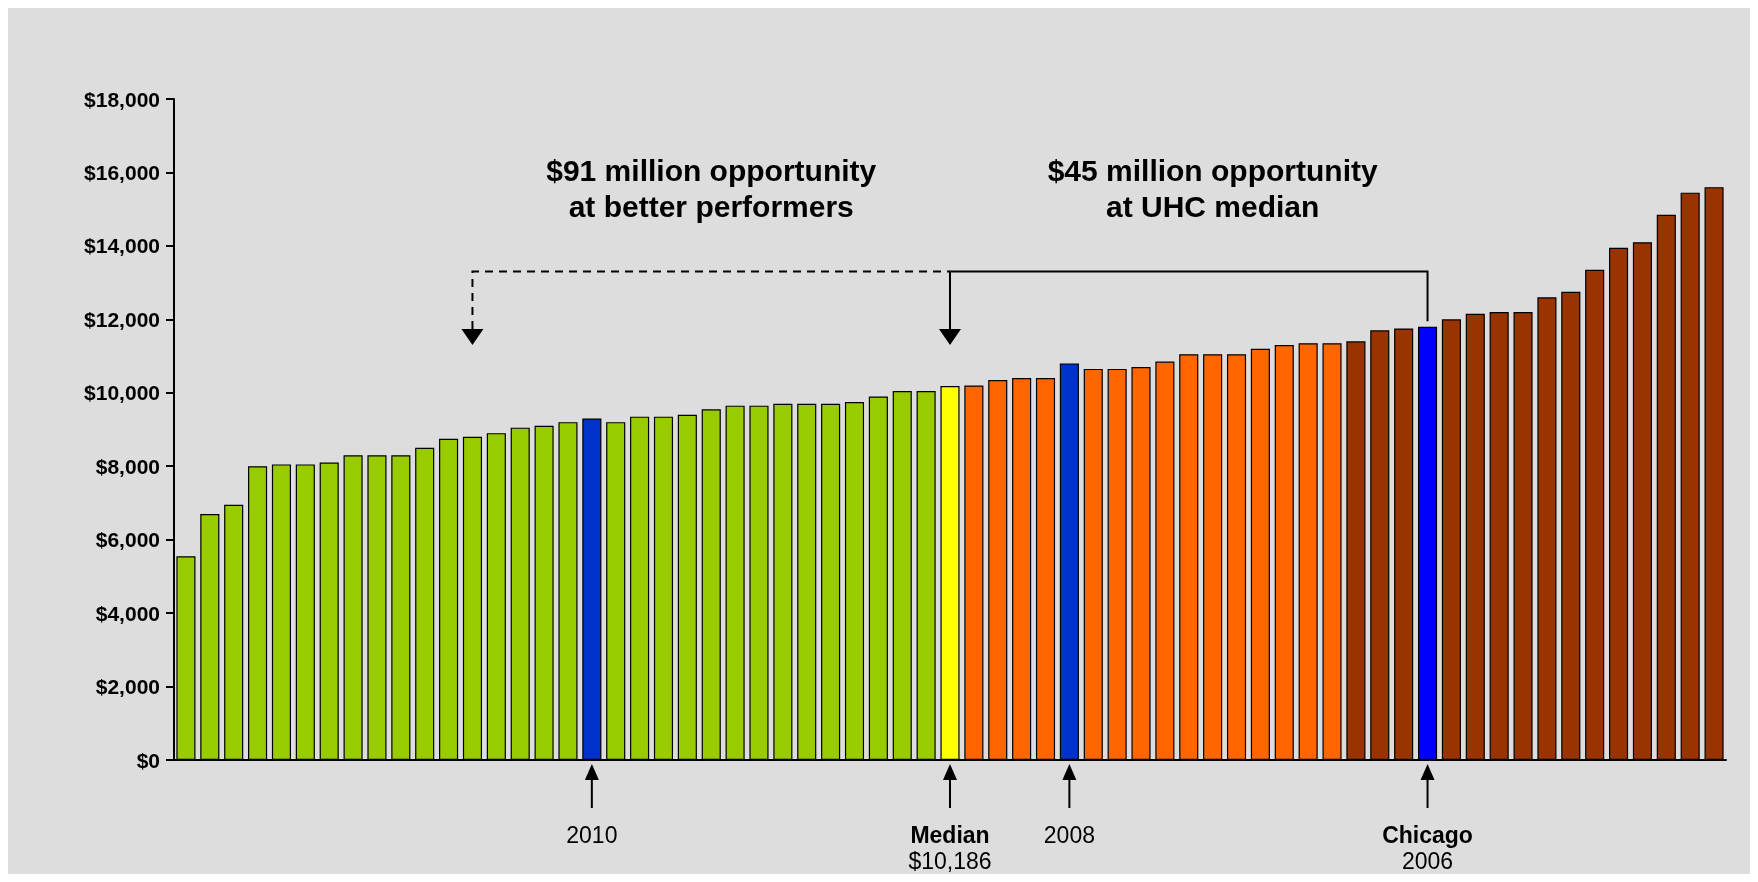 Image resolution: width=1758 pixels, height=882 pixels. Describe the element at coordinates (1427, 848) in the screenshot. I see `x-tick-label: Chicago 2006` at that location.